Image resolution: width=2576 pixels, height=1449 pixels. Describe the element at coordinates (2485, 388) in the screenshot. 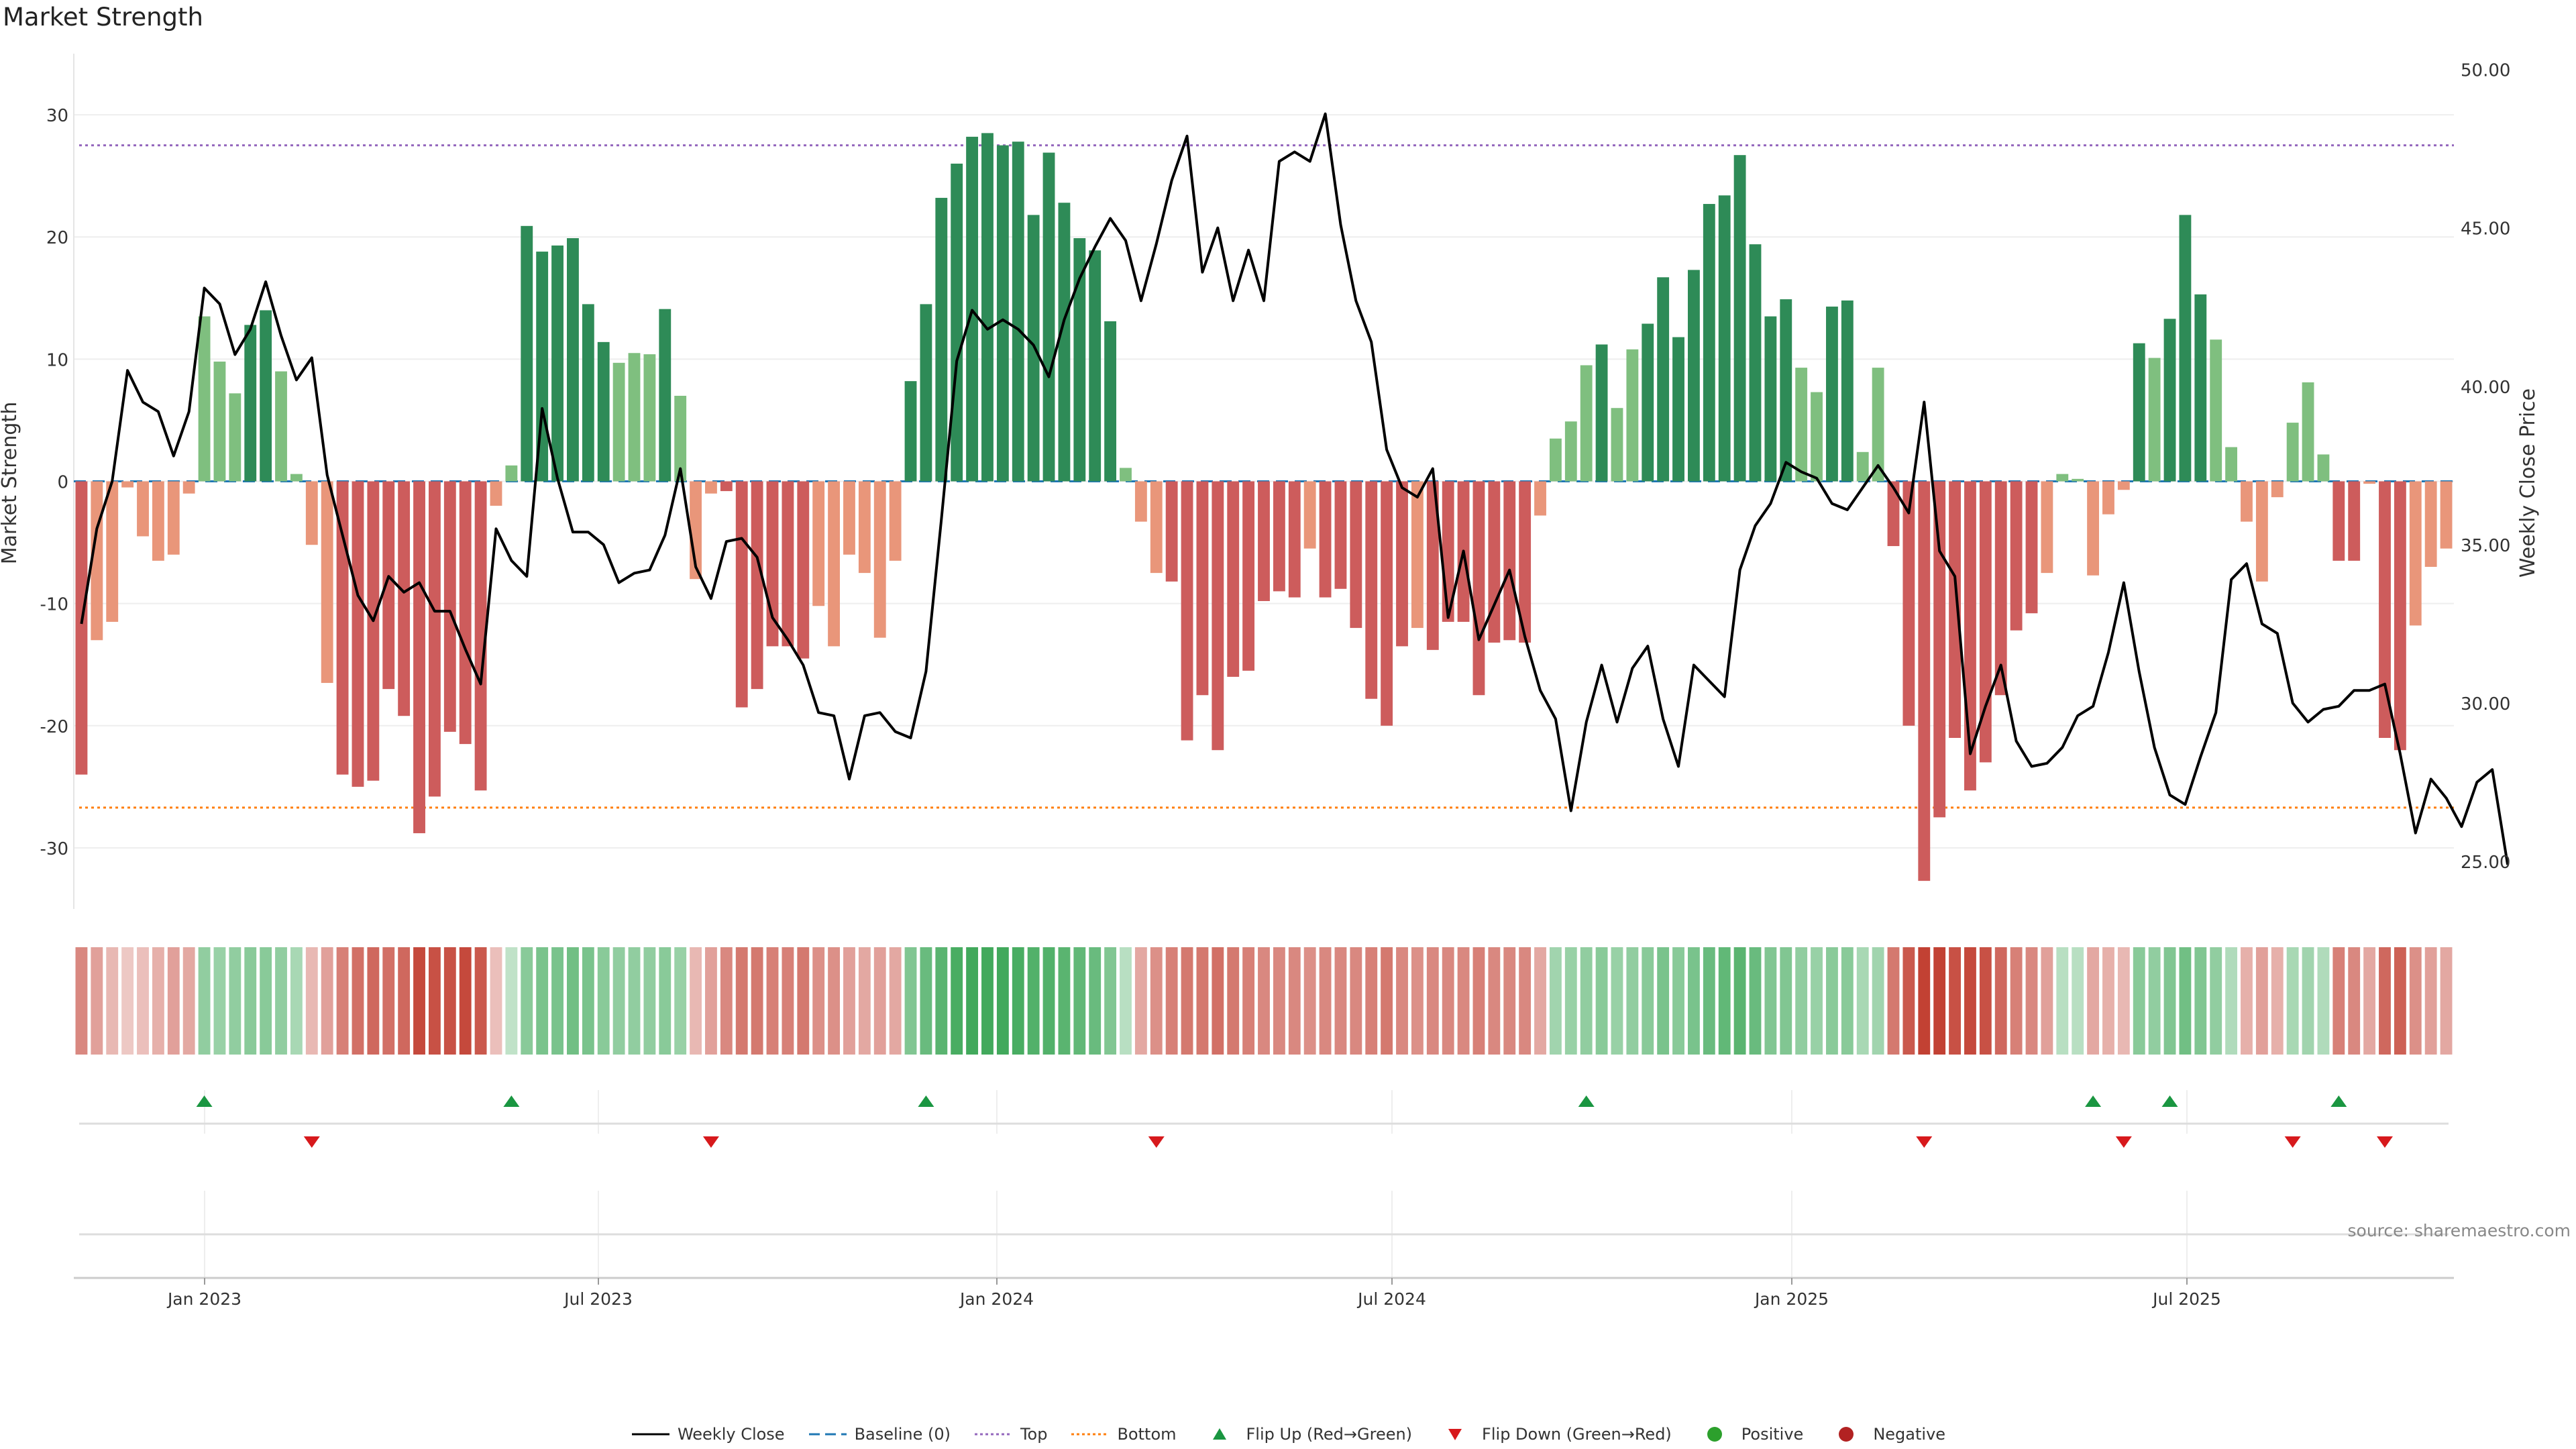

I see `y2-tick-label: 40.00` at that location.